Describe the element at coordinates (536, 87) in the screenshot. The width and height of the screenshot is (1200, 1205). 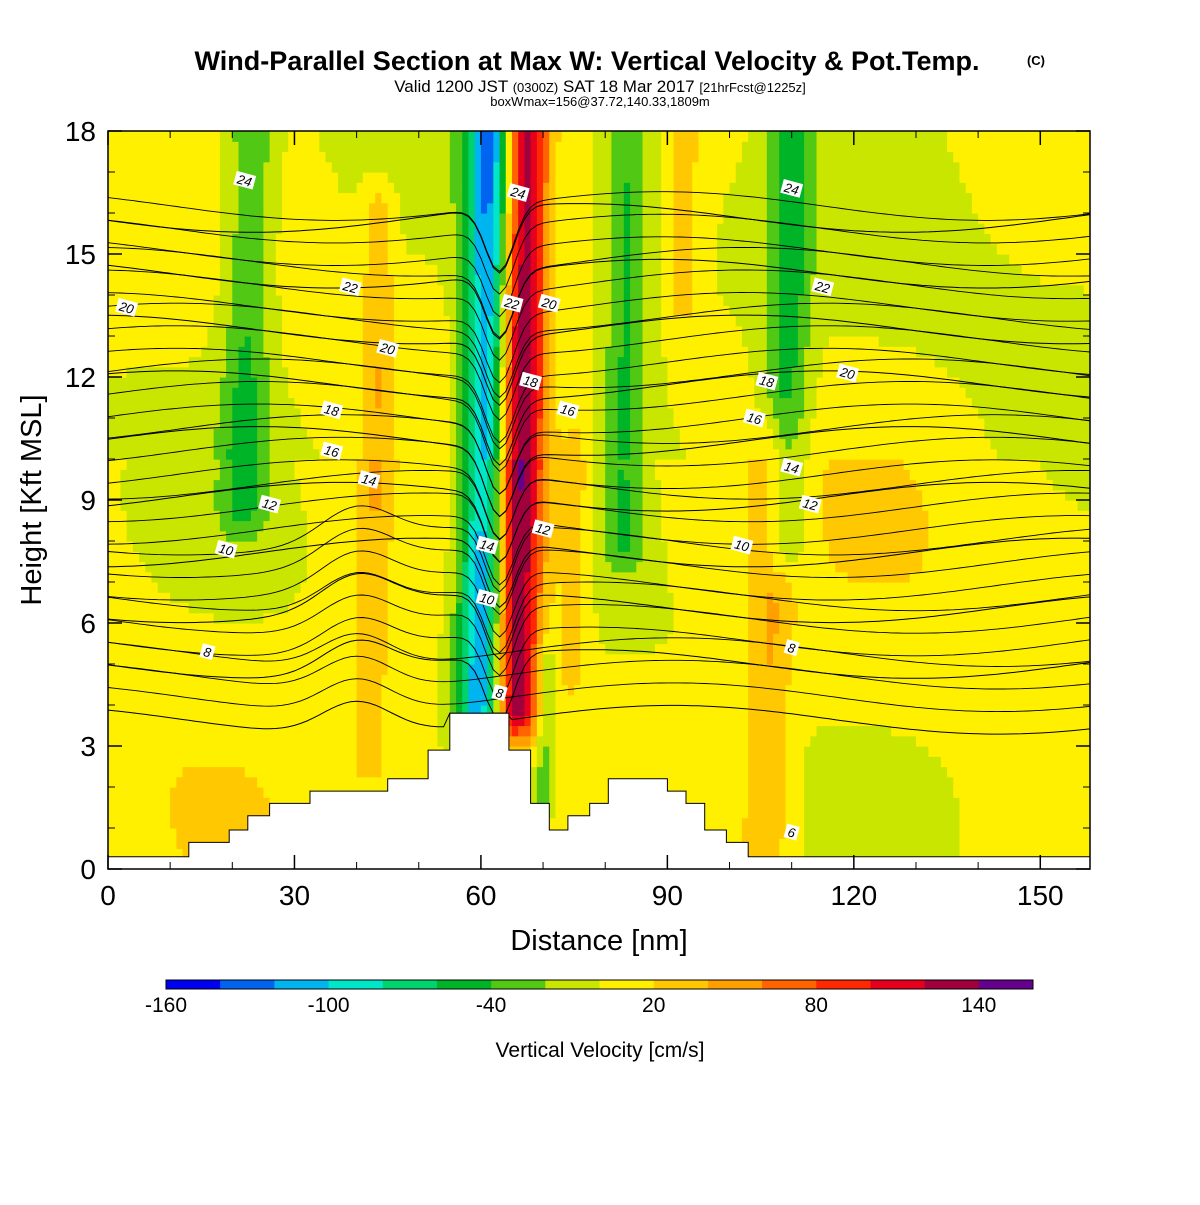
I see `valid-time-utc: (0300Z)` at that location.